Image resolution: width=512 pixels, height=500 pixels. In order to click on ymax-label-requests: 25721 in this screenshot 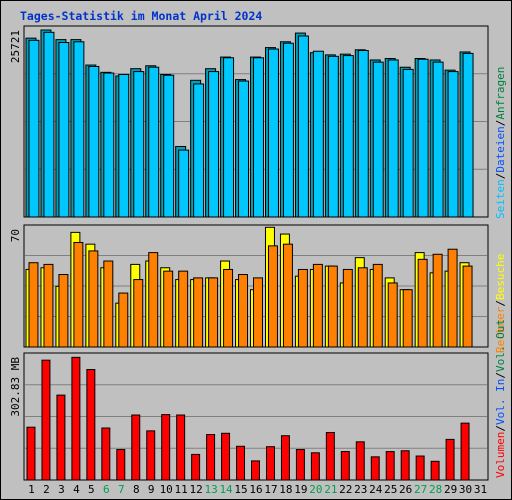, I will do `click(15, 46)`.